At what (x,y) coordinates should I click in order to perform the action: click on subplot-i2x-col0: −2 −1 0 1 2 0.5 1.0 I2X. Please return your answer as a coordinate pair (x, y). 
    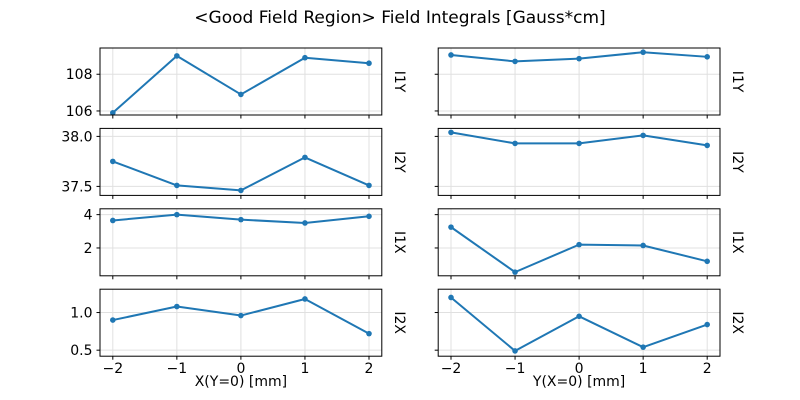
    Looking at the image, I should click on (238, 332).